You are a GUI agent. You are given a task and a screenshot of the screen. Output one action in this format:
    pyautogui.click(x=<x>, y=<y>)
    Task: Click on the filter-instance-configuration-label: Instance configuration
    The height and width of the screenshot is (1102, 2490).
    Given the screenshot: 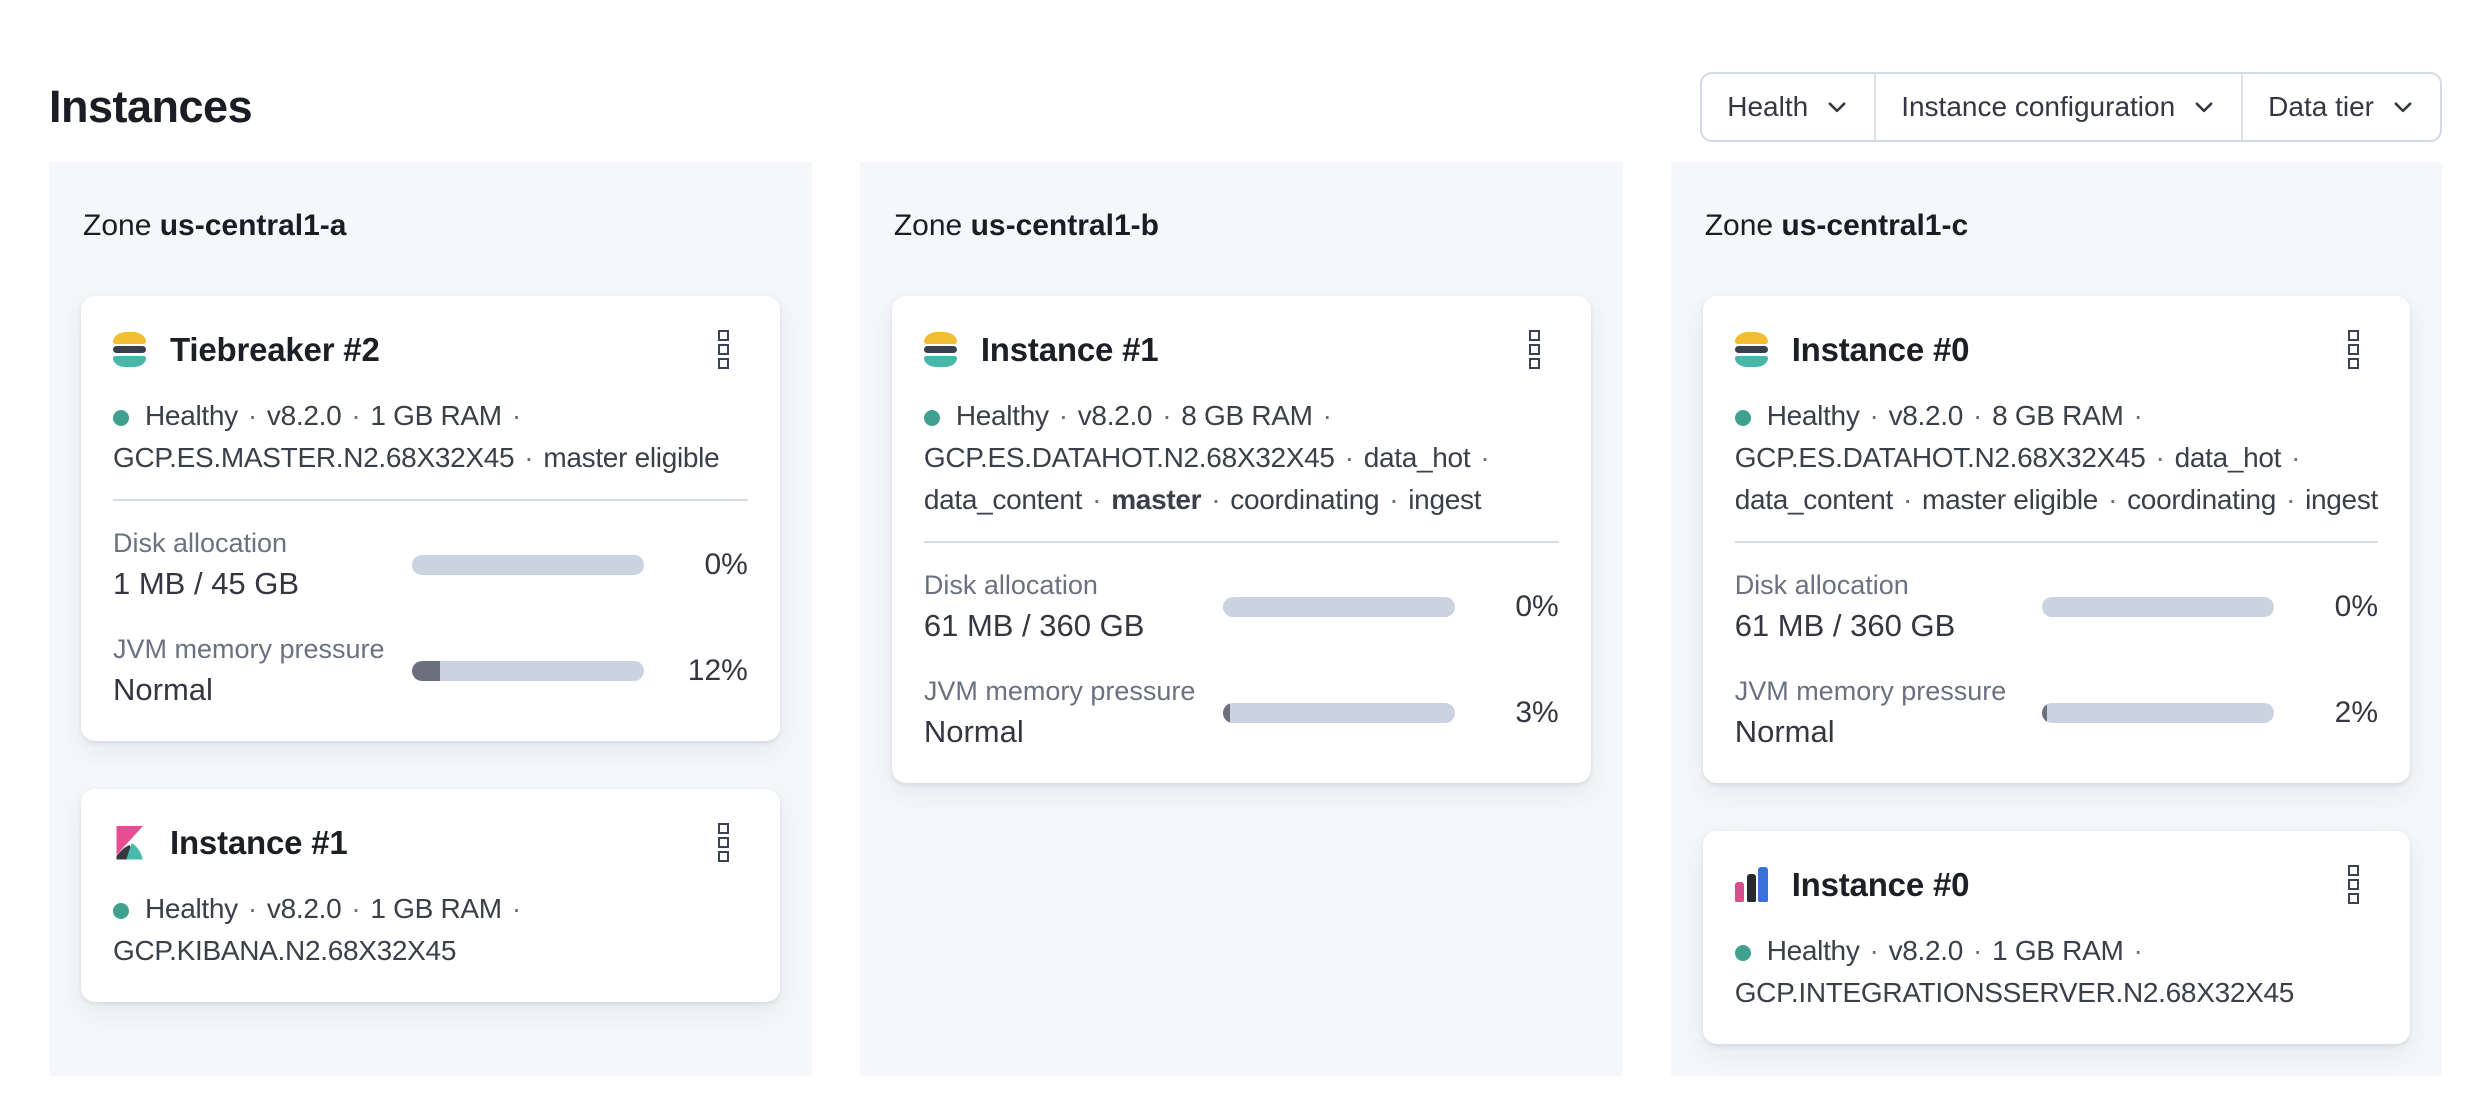 What is the action you would take?
    pyautogui.click(x=2038, y=106)
    